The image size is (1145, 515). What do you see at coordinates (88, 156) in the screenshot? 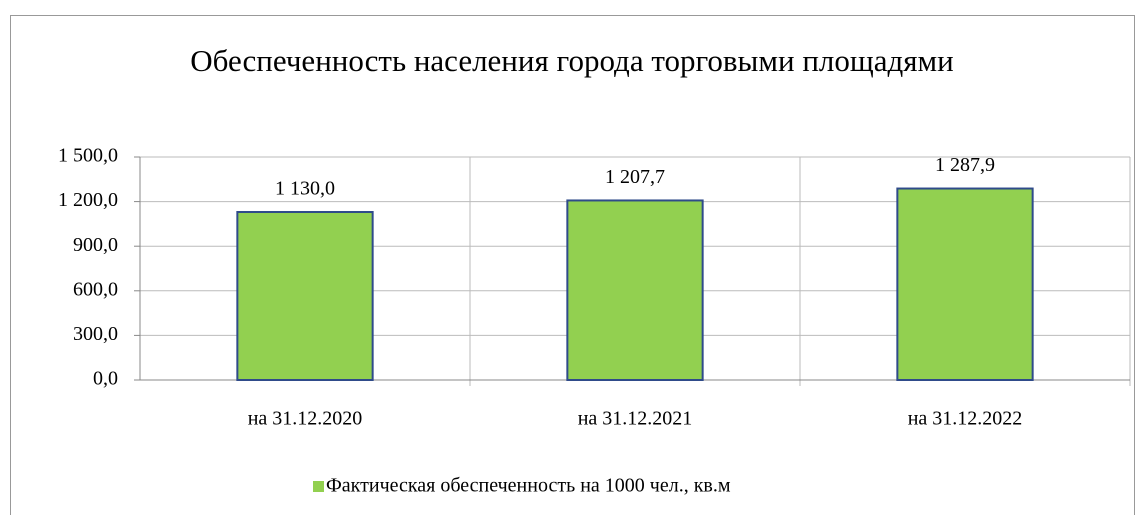
I see `y-tick-label: 1 500,0` at bounding box center [88, 156].